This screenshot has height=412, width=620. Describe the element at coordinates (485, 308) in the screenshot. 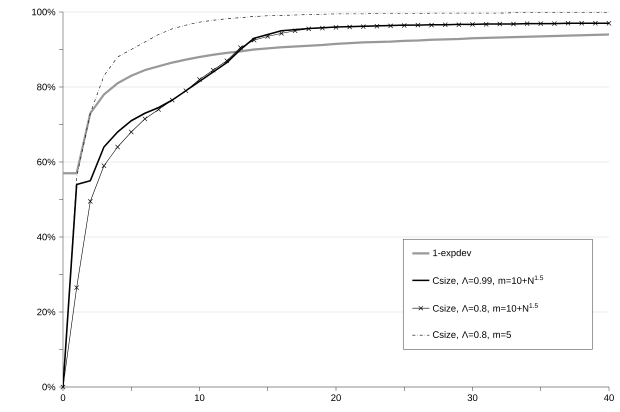

I see `legend-label: Csize, Λ=0.8, m=10+N$^{1.5}$` at that location.